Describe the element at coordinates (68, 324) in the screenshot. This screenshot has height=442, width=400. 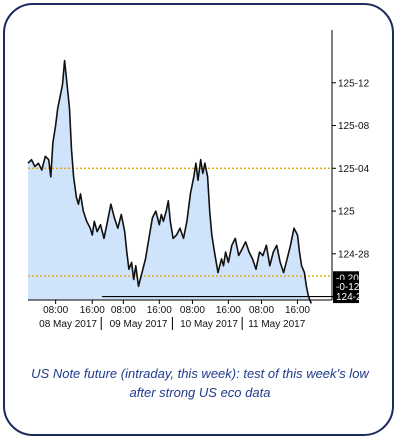
I see `x-date-label-0: 08 May 2017` at that location.